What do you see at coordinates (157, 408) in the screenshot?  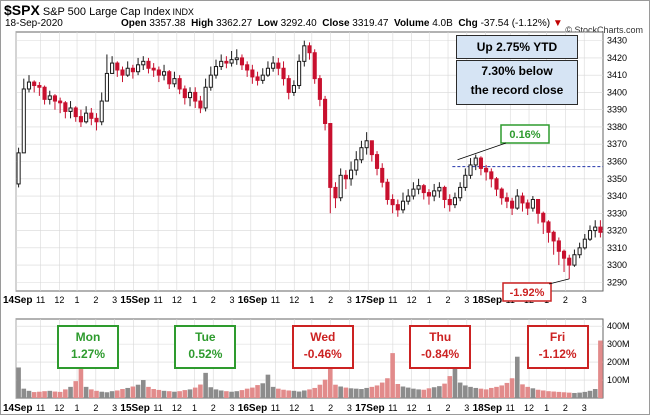 I see `volume-x-tick-label: 11` at bounding box center [157, 408].